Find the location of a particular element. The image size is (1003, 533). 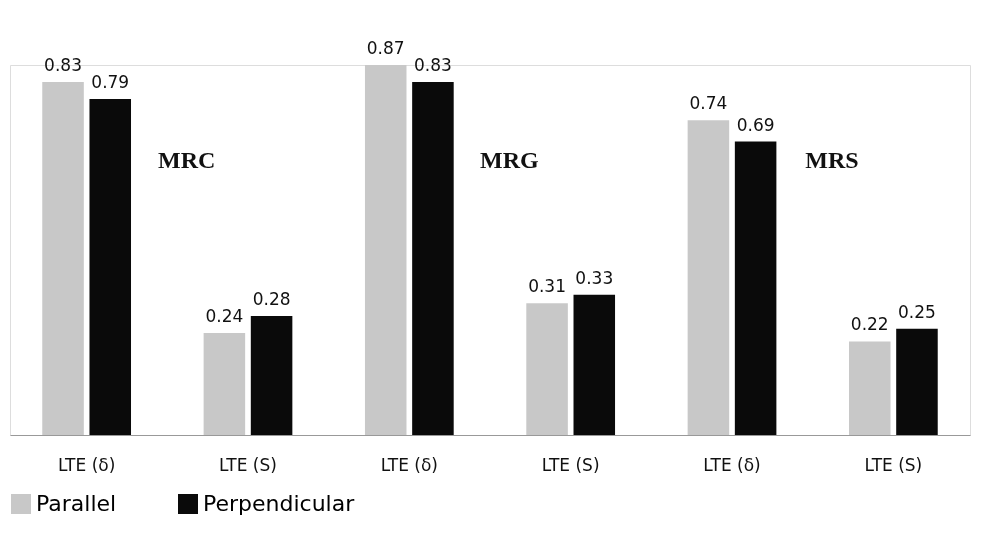

data-label: 0.22 is located at coordinates (869, 324).